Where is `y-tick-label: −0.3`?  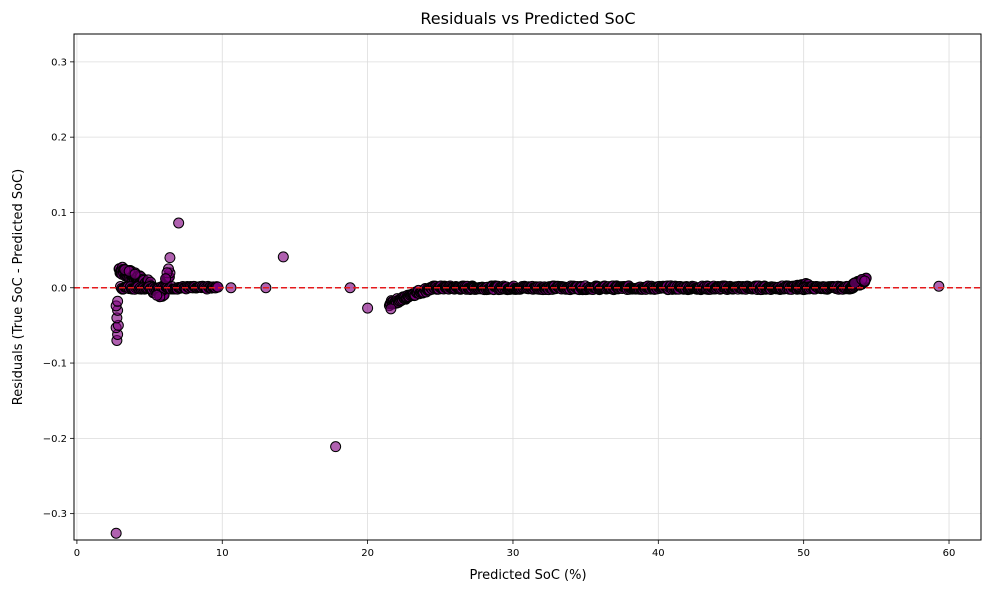 y-tick-label: −0.3 is located at coordinates (55, 514).